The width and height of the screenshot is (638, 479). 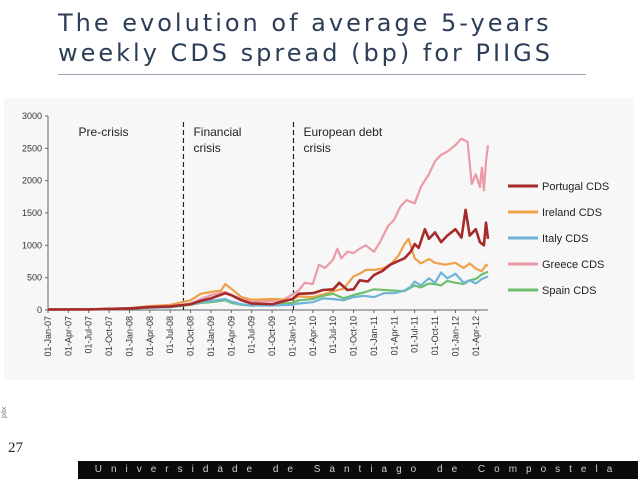 What do you see at coordinates (333, 335) in the screenshot?
I see `x-tick-label: 01-Jul-10` at bounding box center [333, 335].